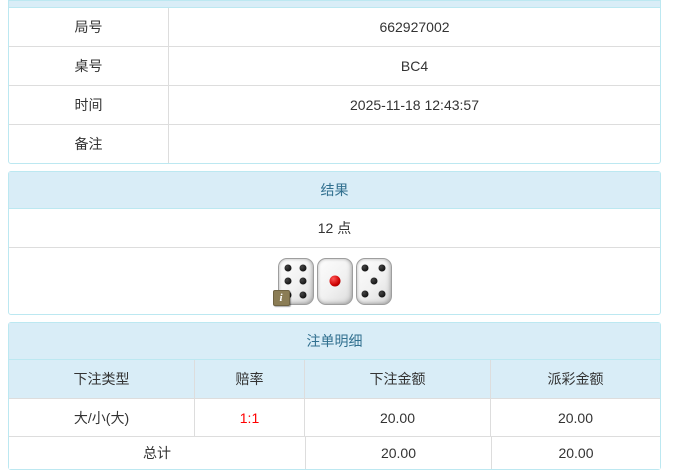 This screenshot has width=673, height=470. What do you see at coordinates (281, 297) in the screenshot?
I see `info-badge-icon: i` at bounding box center [281, 297].